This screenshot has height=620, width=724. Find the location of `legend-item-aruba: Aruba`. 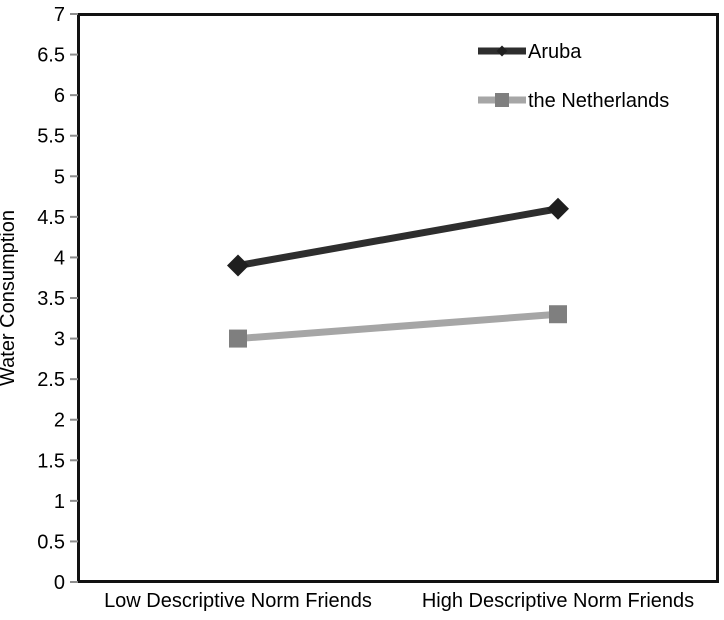

legend-item-aruba: Aruba is located at coordinates (530, 52).